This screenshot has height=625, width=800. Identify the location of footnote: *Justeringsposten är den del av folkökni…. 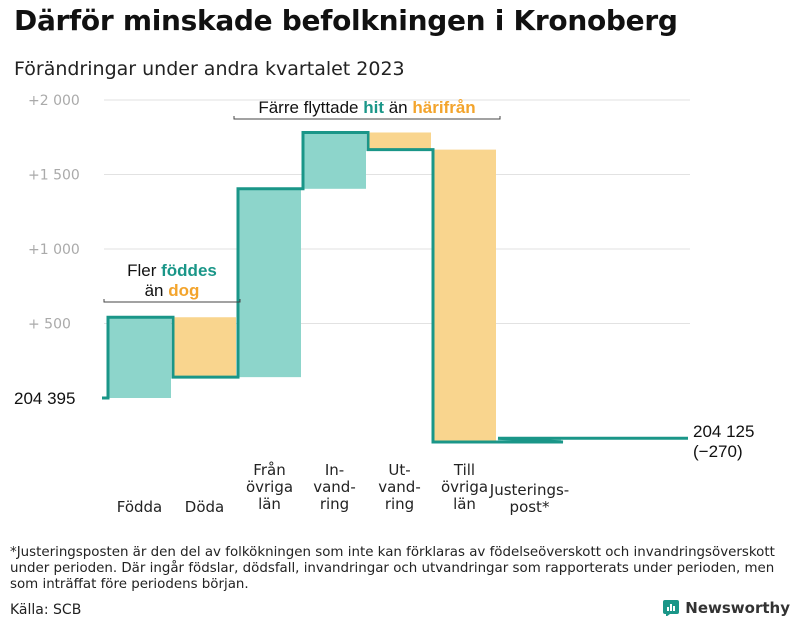
(392, 568).